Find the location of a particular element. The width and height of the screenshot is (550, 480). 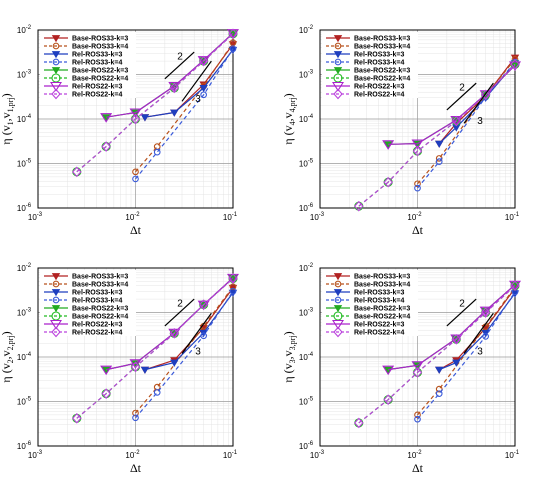

y-tick-exponent: -5 is located at coordinates (311, 400).